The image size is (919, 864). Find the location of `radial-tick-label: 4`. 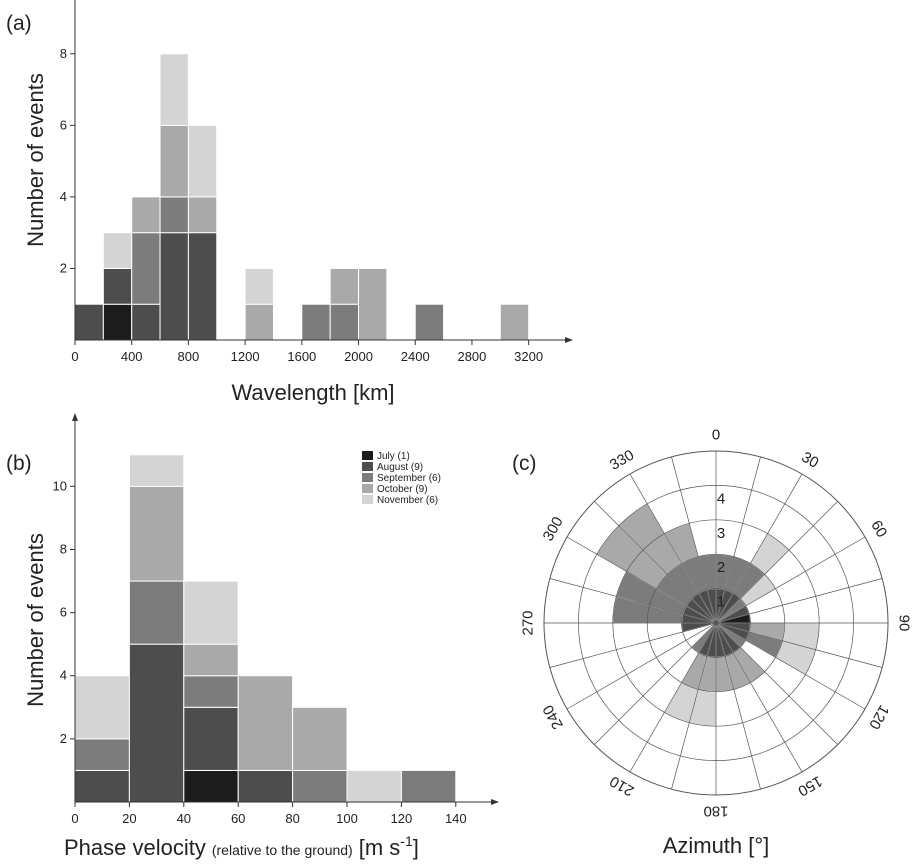

radial-tick-label: 4 is located at coordinates (721, 498).